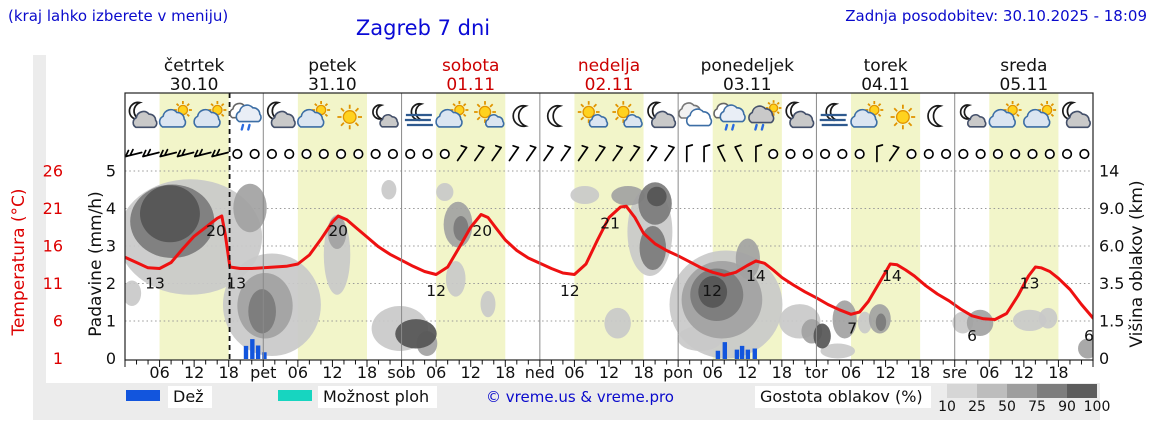 The height and width of the screenshot is (443, 1152). Describe the element at coordinates (245, 127) in the screenshot. I see `rain-drops` at that location.